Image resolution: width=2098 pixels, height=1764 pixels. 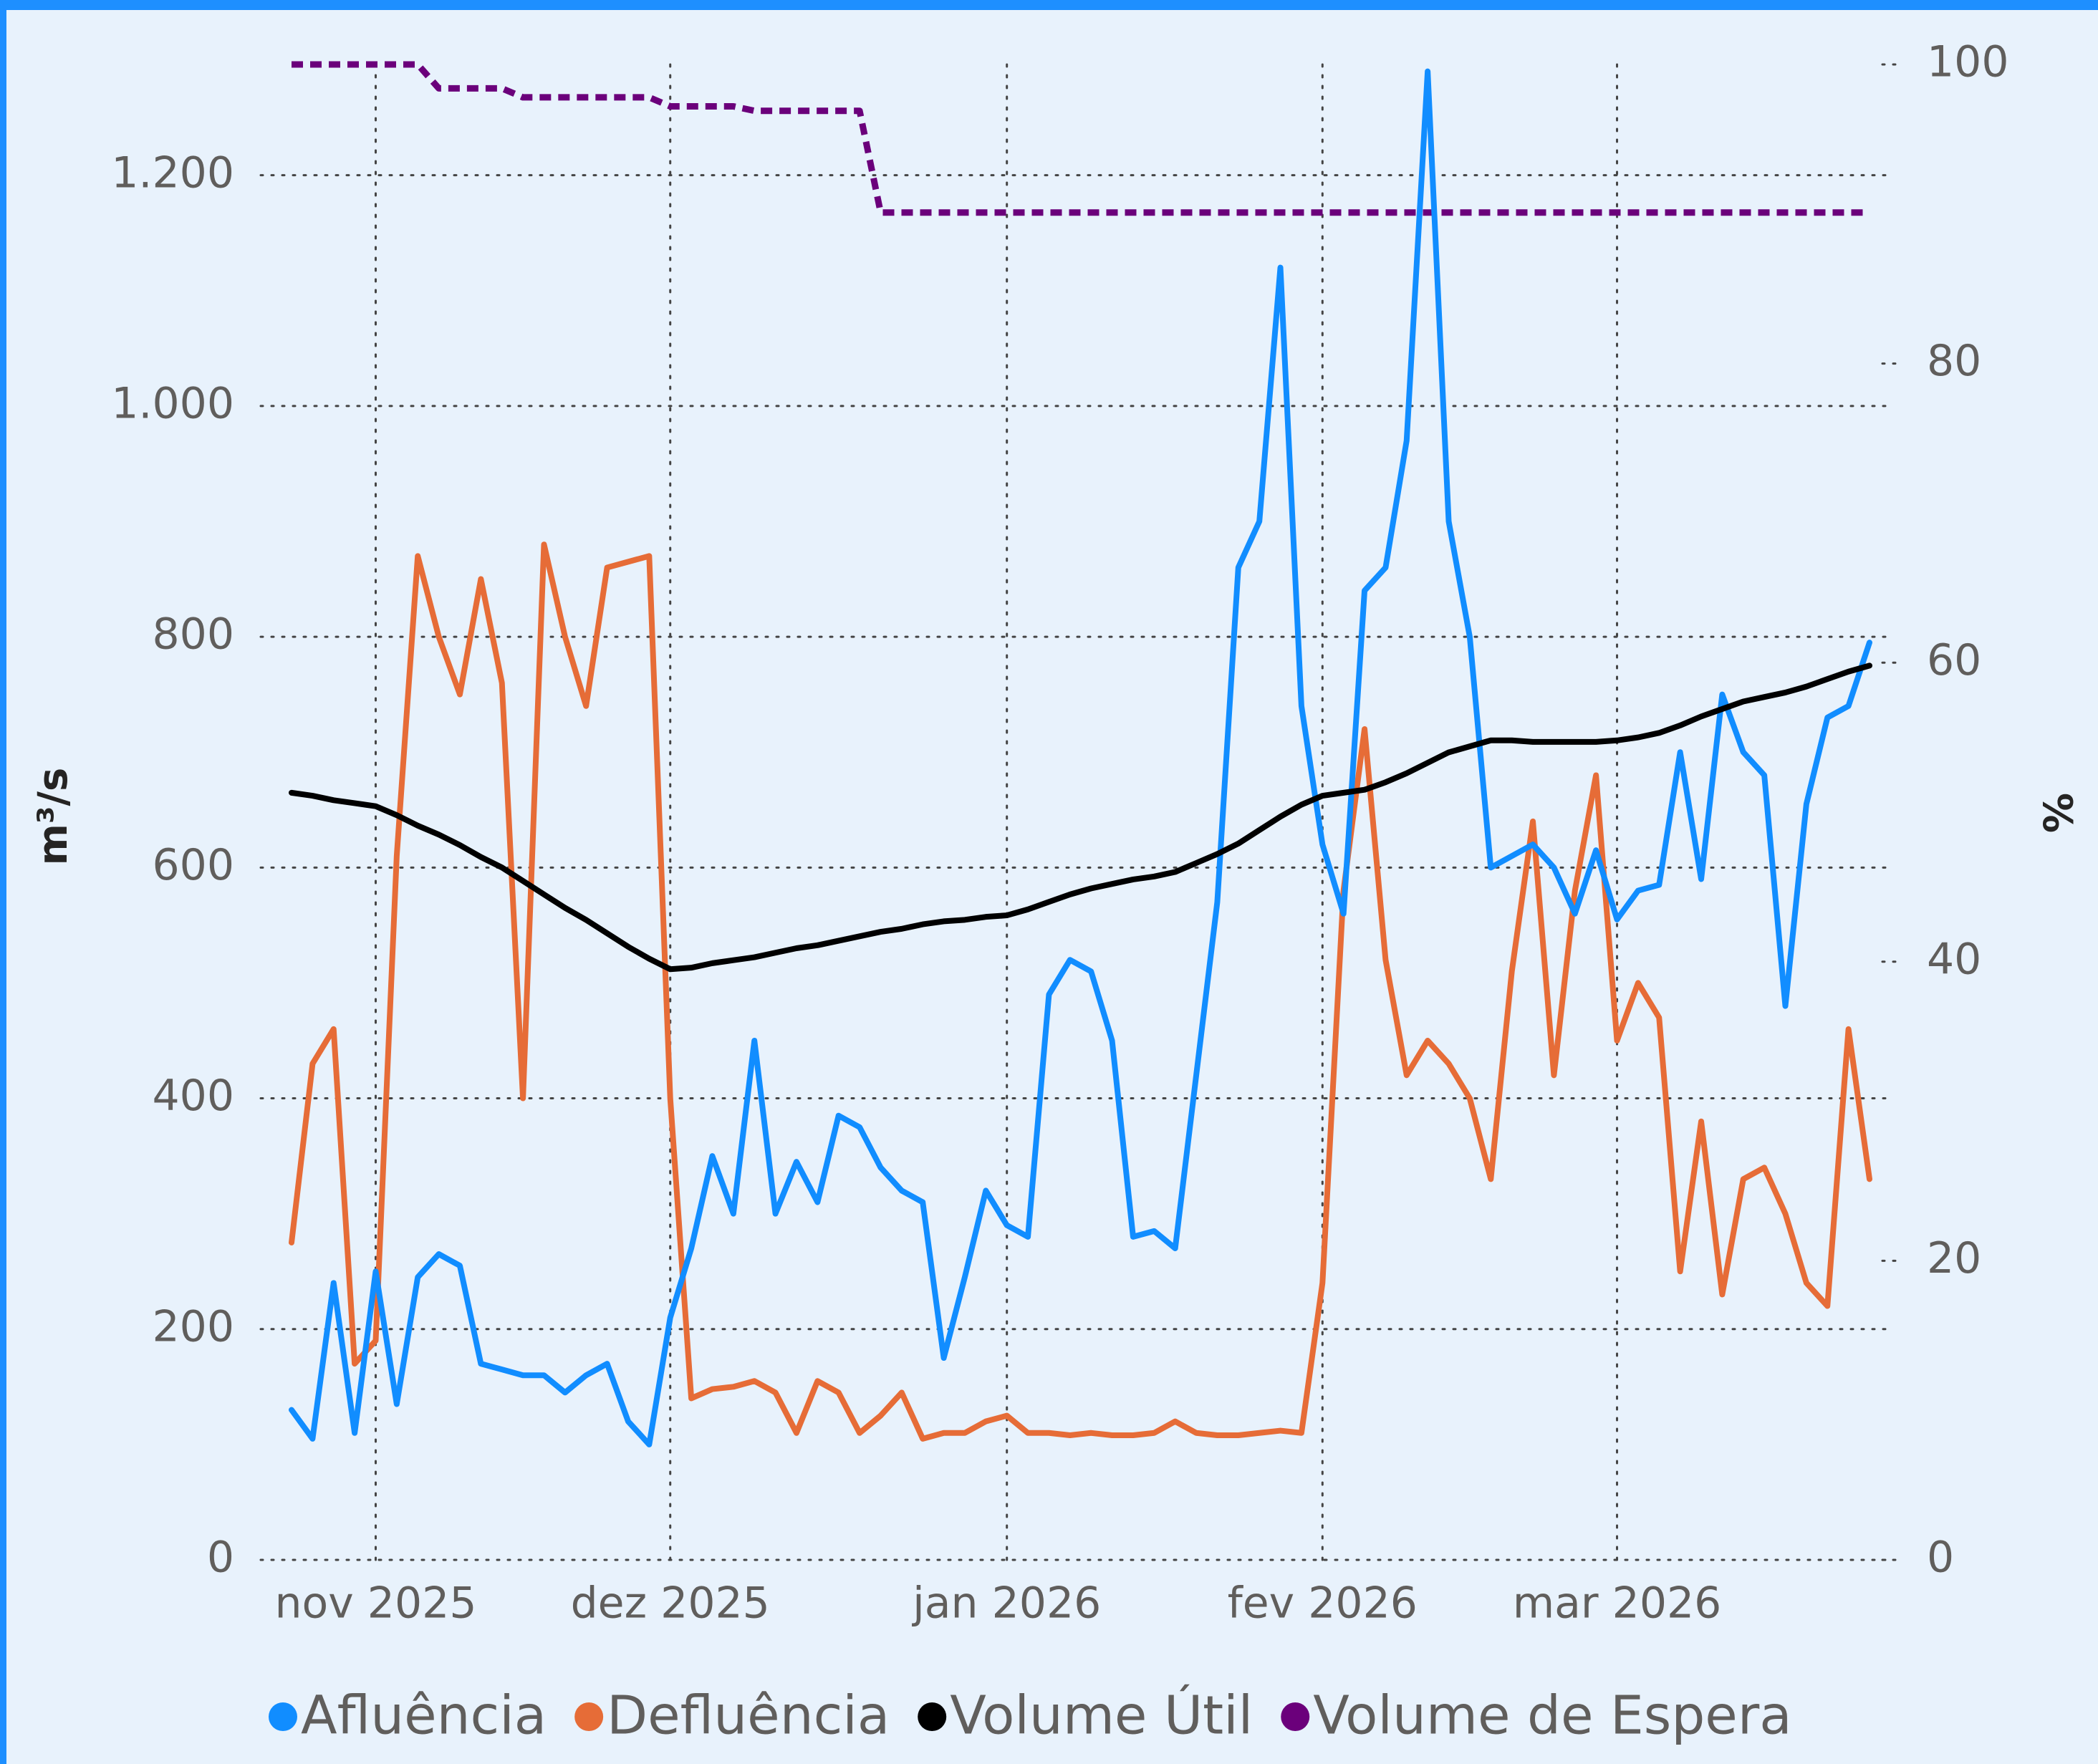 I want to click on left-border, so click(x=3, y=882).